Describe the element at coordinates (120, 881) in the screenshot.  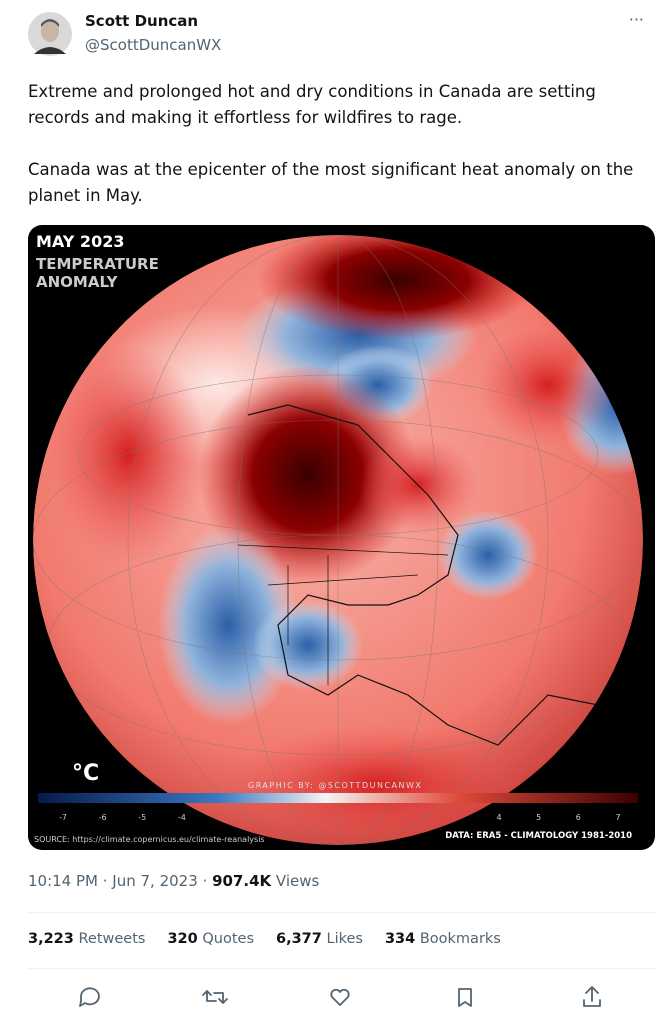
I see `time: 10:14 PM · Jun 7, 2023 ·` at that location.